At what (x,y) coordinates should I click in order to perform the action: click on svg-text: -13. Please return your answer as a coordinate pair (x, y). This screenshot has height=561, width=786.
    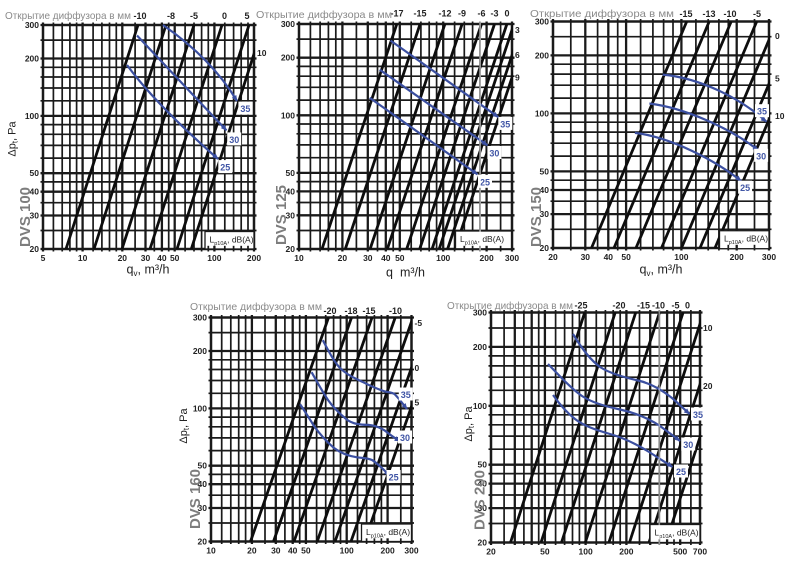
    Looking at the image, I should click on (708, 14).